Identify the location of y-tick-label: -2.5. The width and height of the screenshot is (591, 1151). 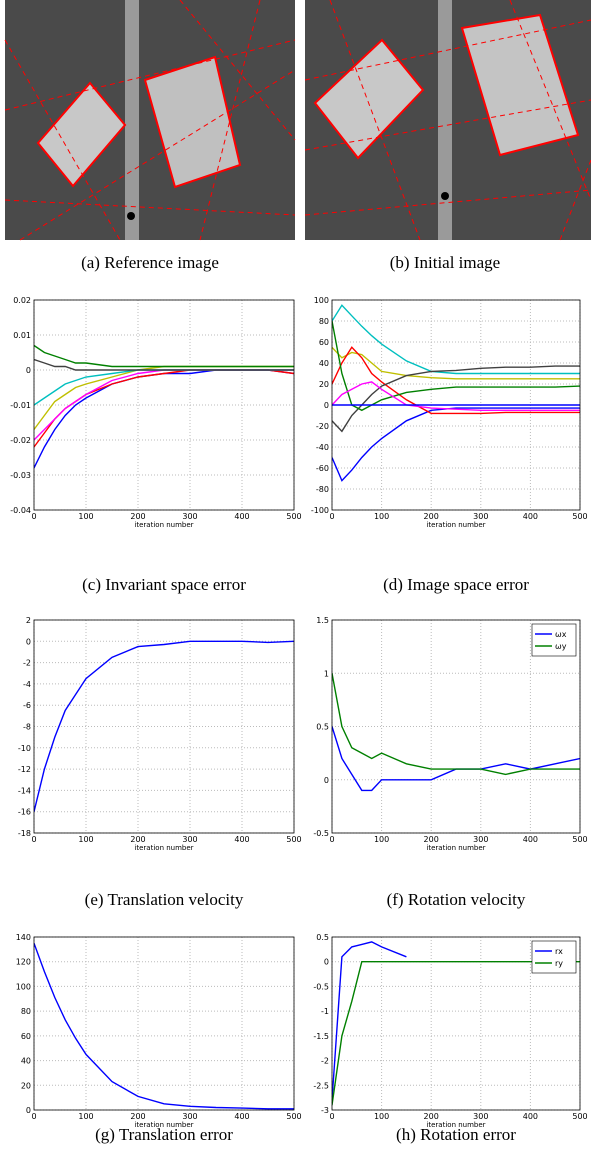
(321, 1085).